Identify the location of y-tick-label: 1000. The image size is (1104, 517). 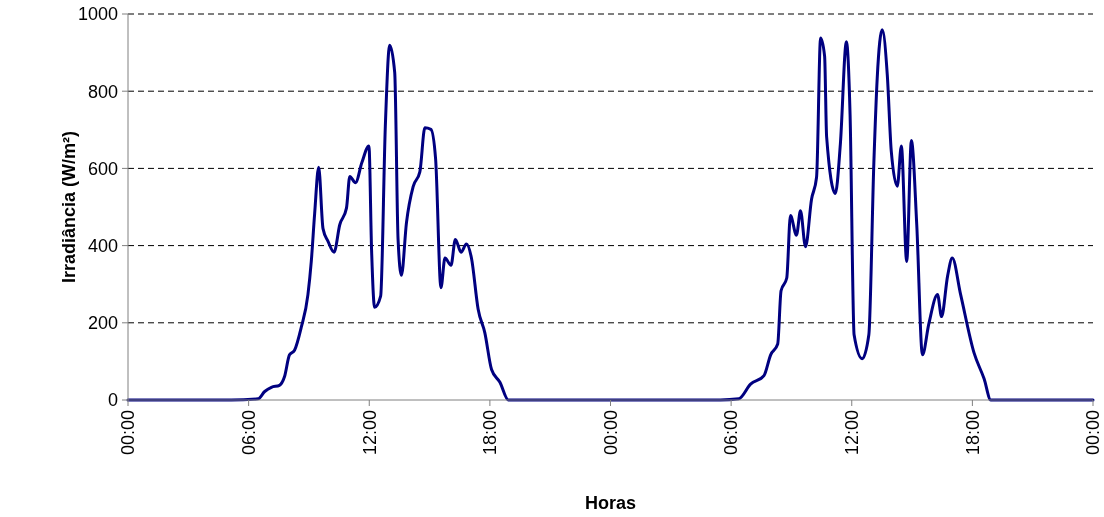
(97, 14).